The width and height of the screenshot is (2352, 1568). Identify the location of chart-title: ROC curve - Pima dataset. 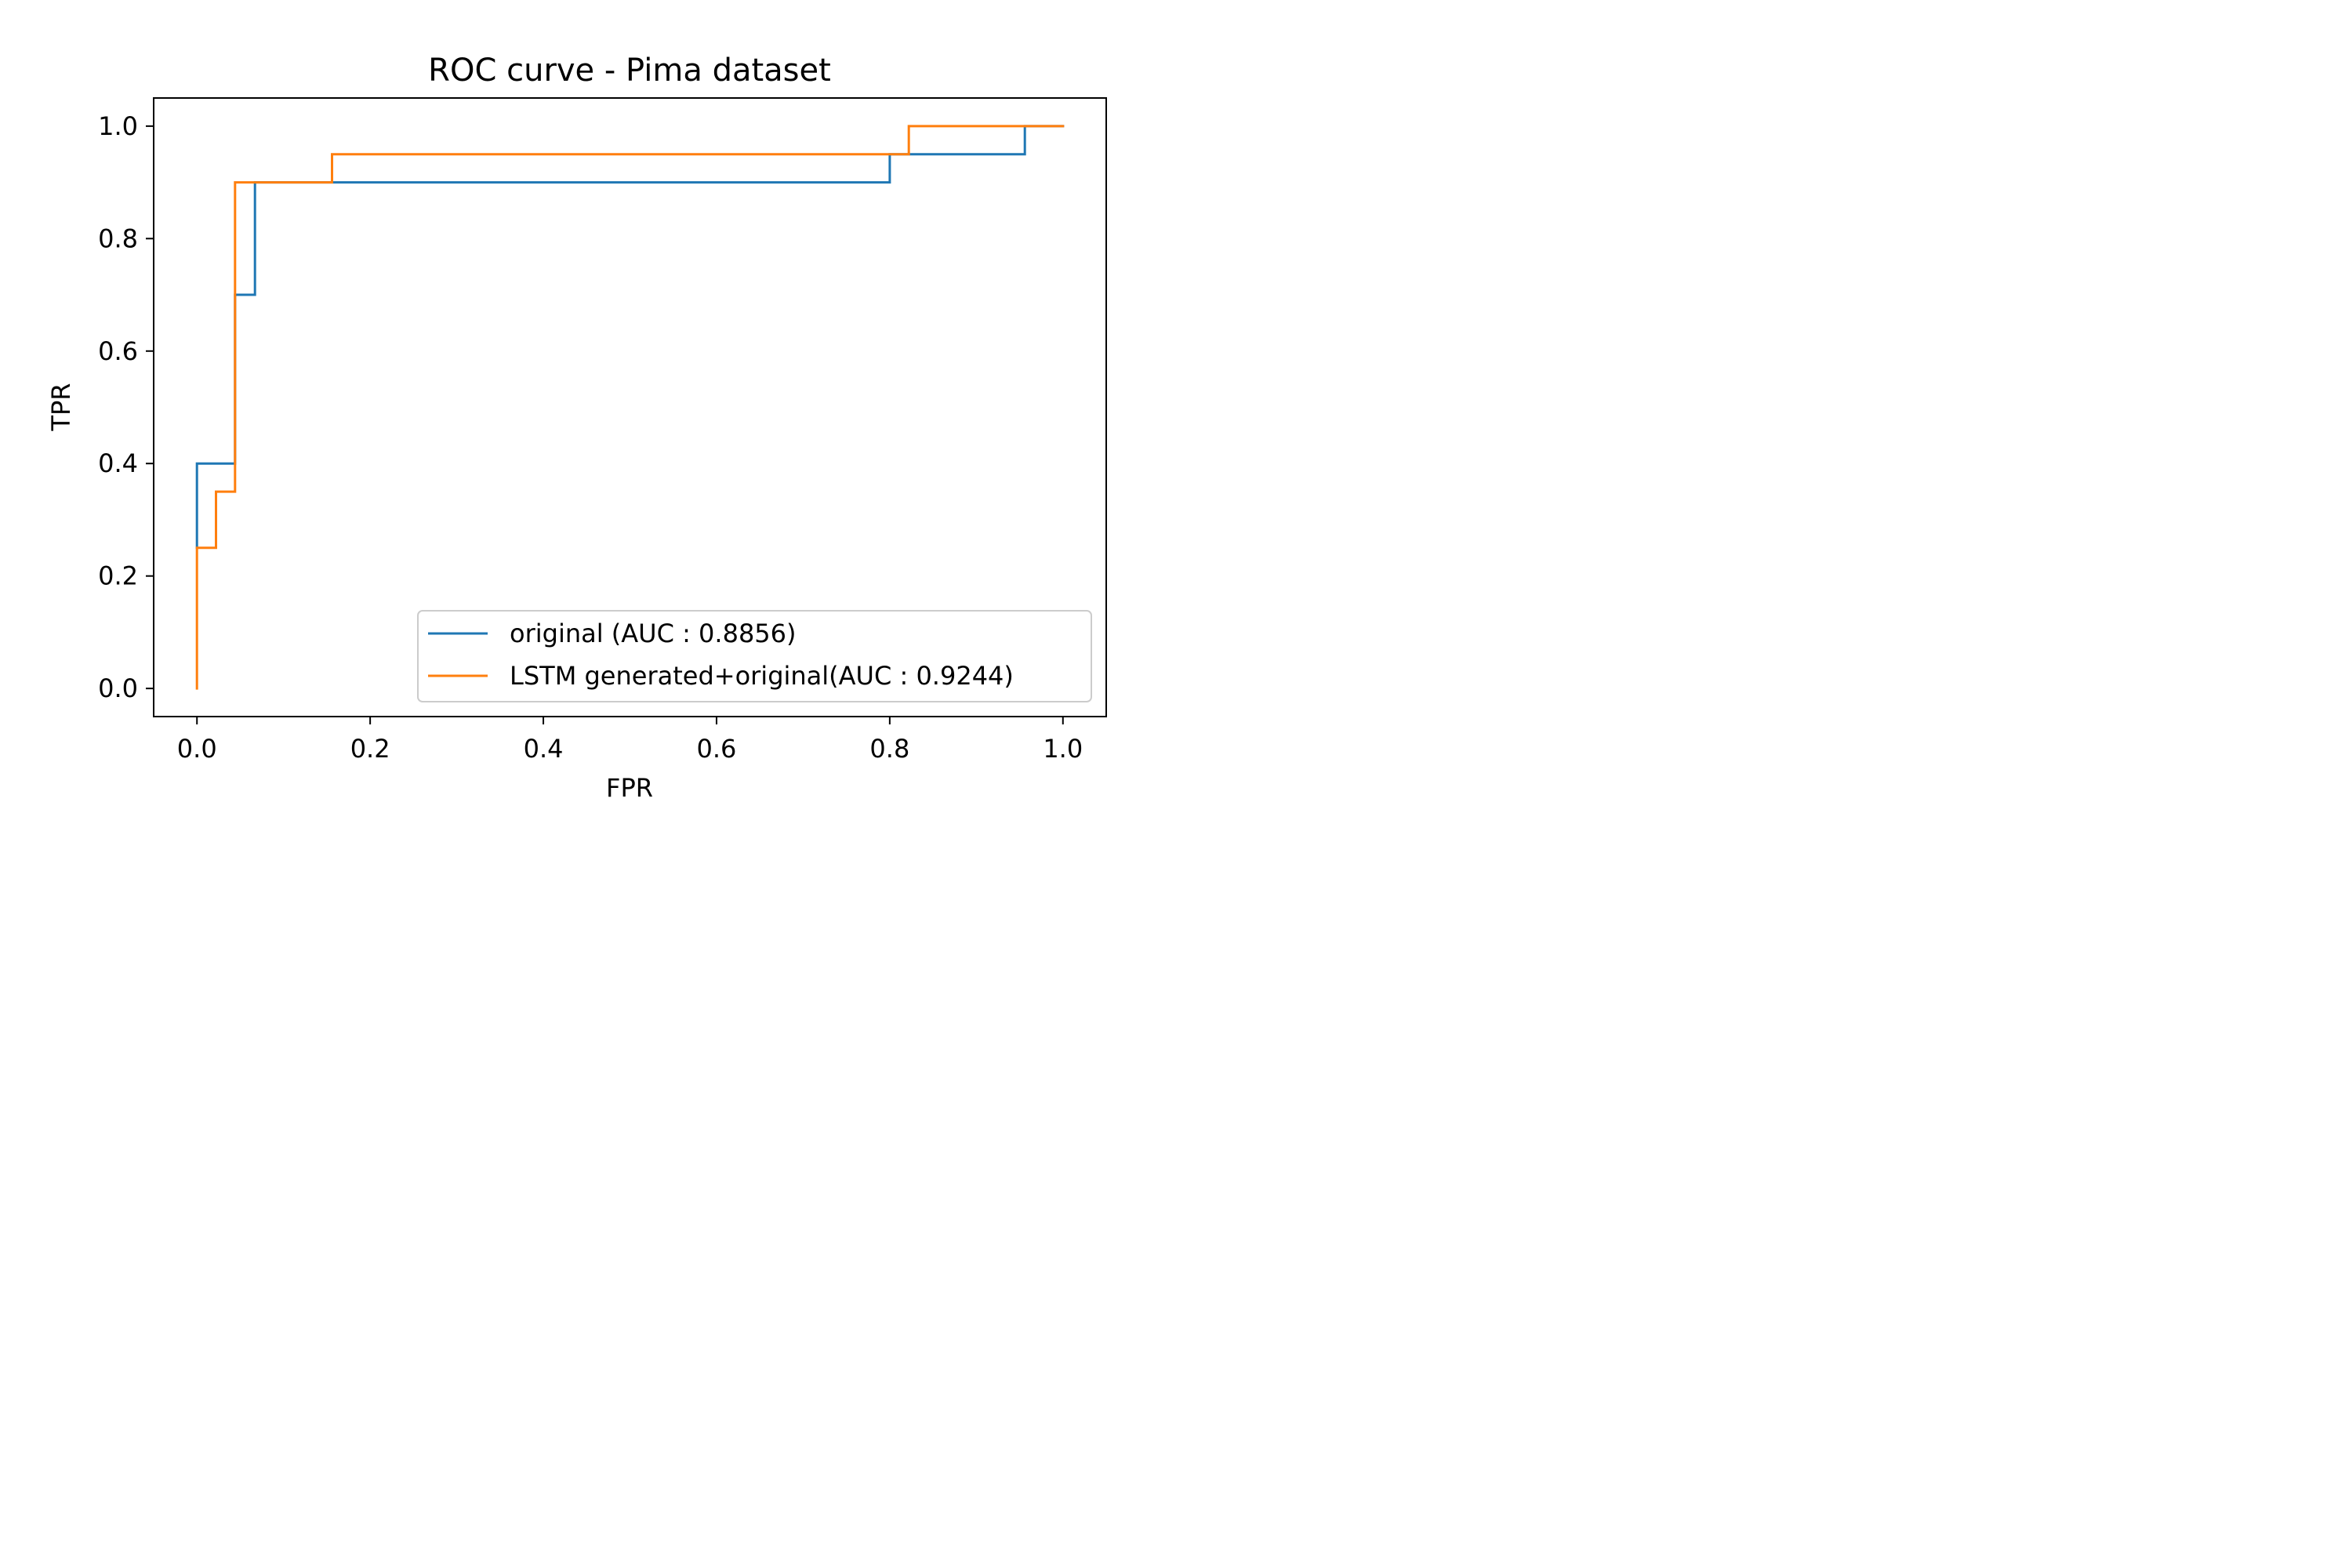
(629, 71).